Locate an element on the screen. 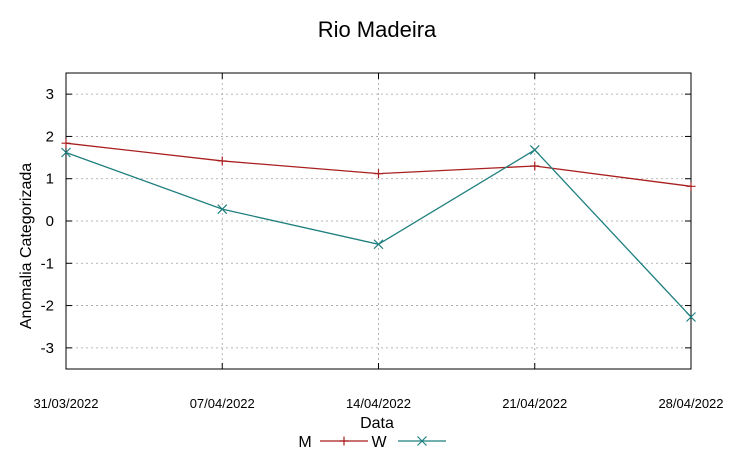  x-tick-label: 07/04/2022 is located at coordinates (222, 403).